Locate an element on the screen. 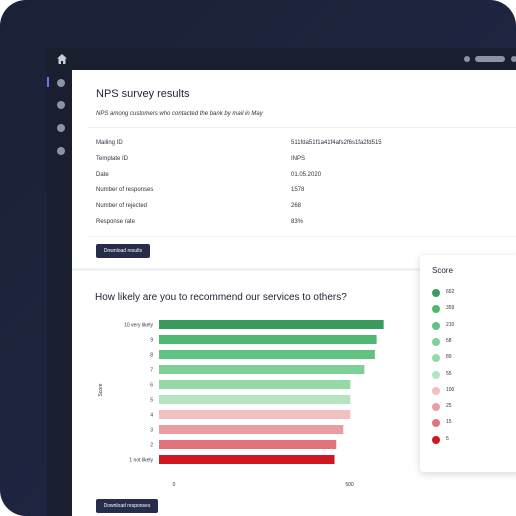 Image resolution: width=516 pixels, height=516 pixels. download-results-button: Download results is located at coordinates (123, 251).